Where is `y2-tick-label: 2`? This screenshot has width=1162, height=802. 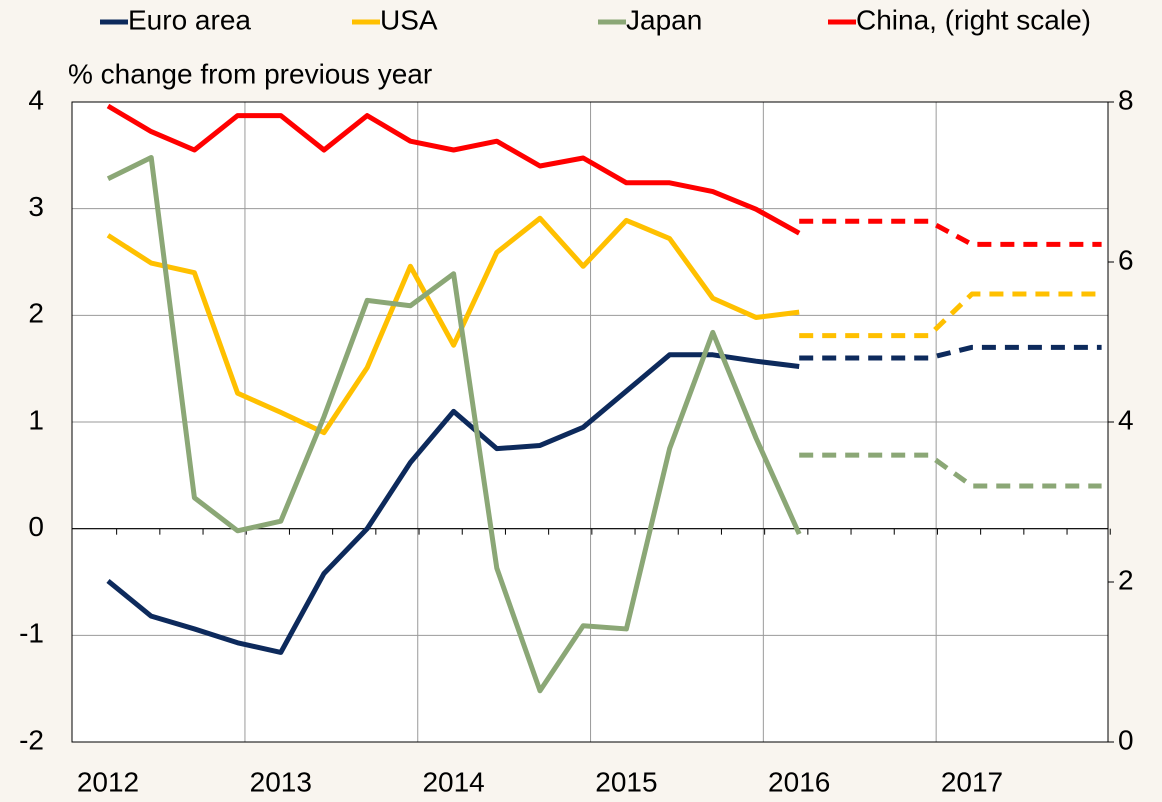 y2-tick-label: 2 is located at coordinates (1126, 579).